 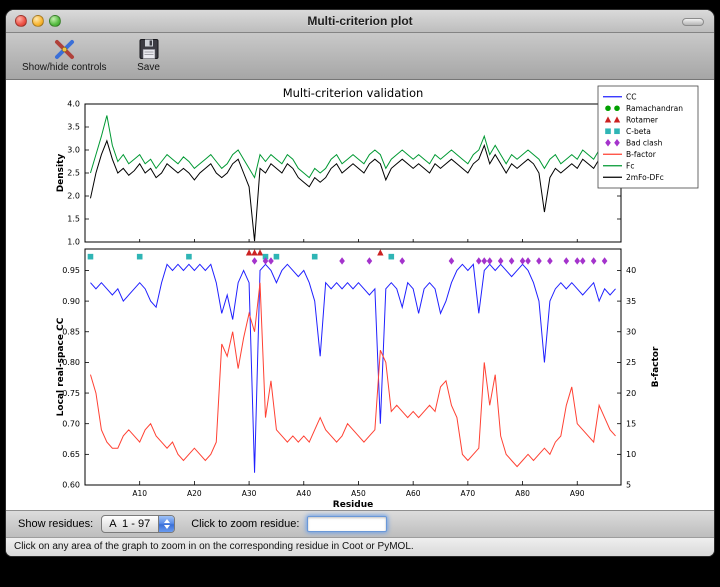 I want to click on zoom-button, so click(x=55, y=21).